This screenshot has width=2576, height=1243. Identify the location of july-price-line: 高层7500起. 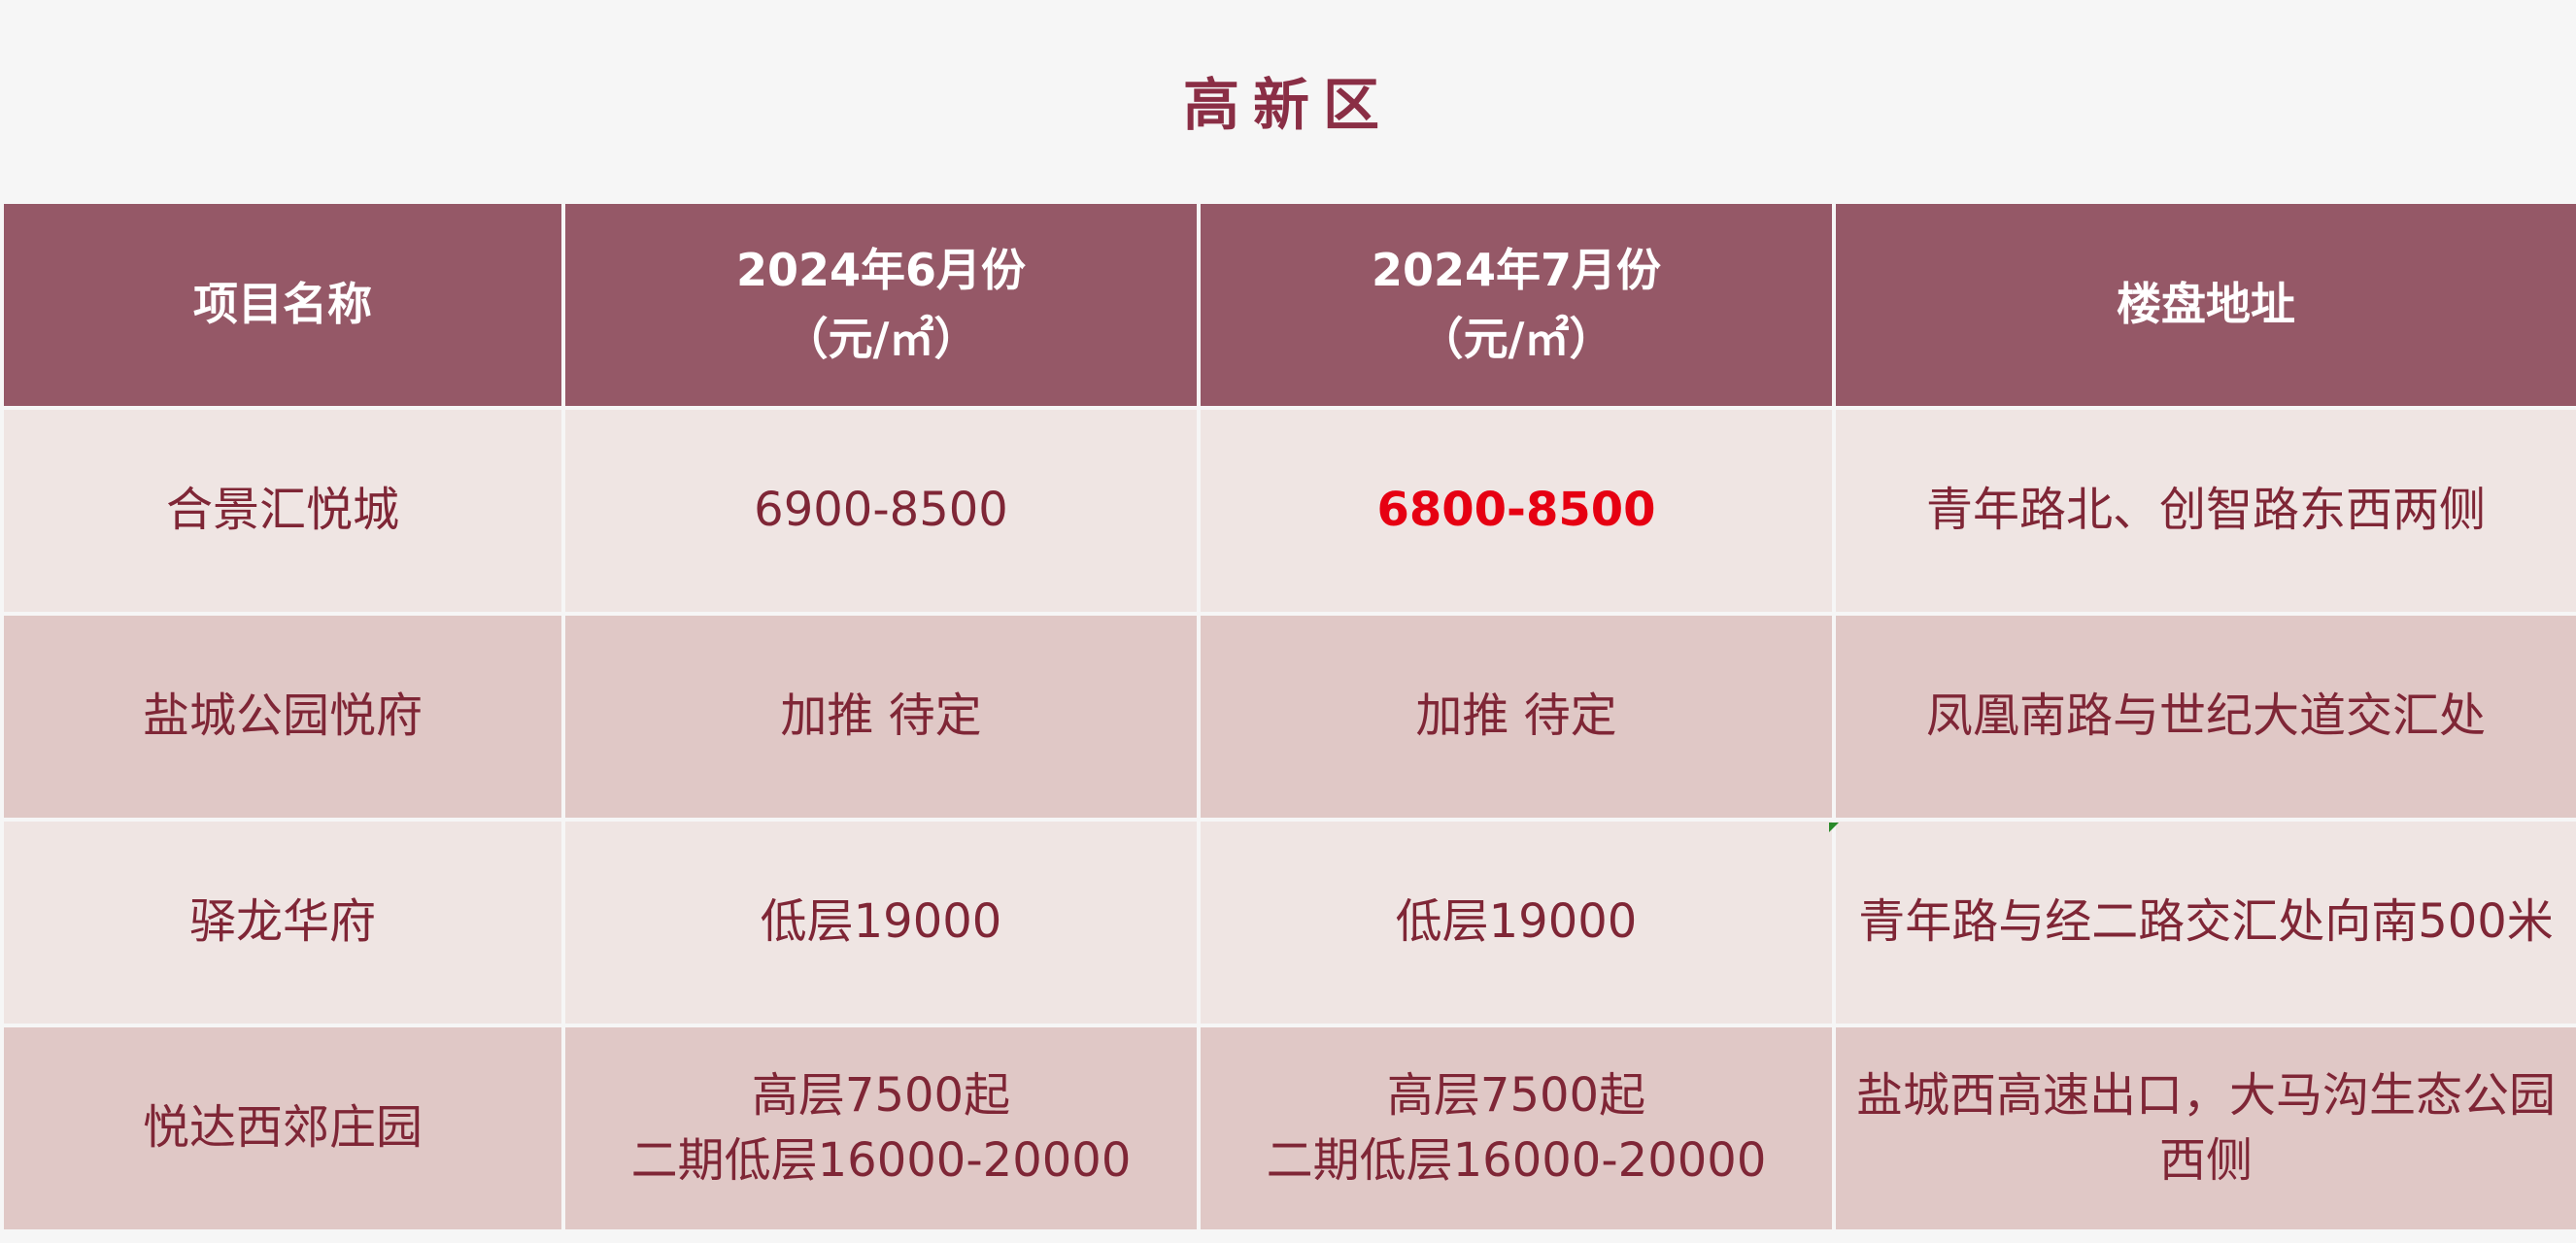
(1516, 1095).